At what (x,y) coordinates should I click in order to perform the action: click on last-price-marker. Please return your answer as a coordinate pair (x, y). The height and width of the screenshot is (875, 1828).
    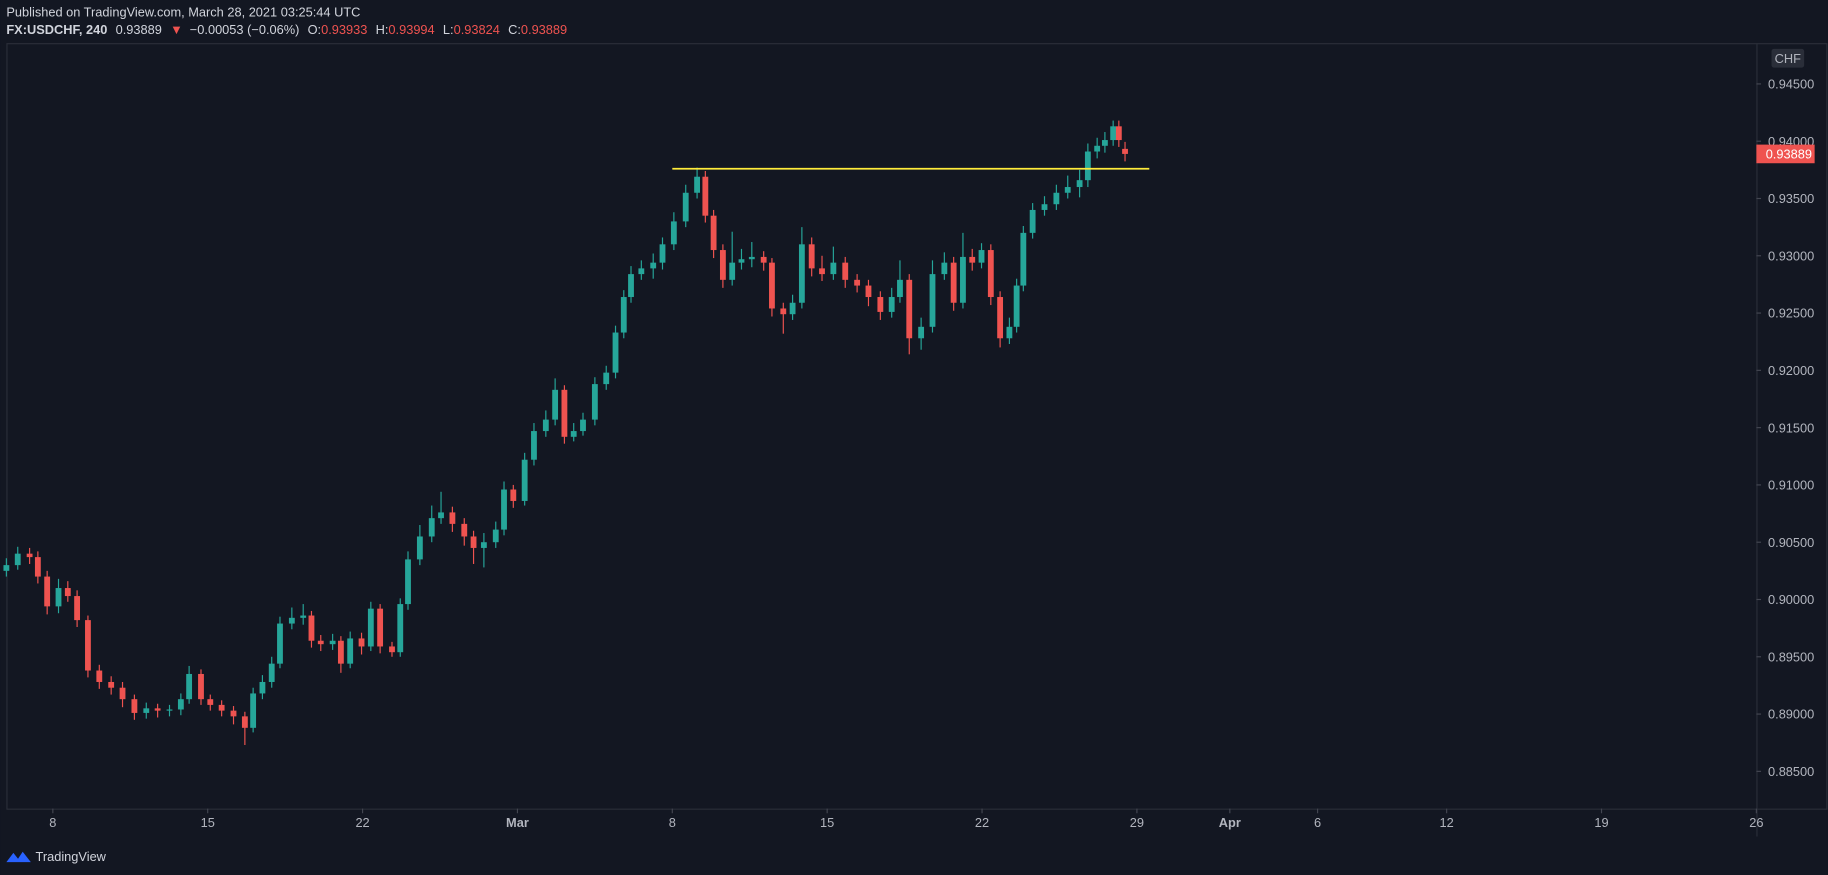
    Looking at the image, I should click on (1785, 154).